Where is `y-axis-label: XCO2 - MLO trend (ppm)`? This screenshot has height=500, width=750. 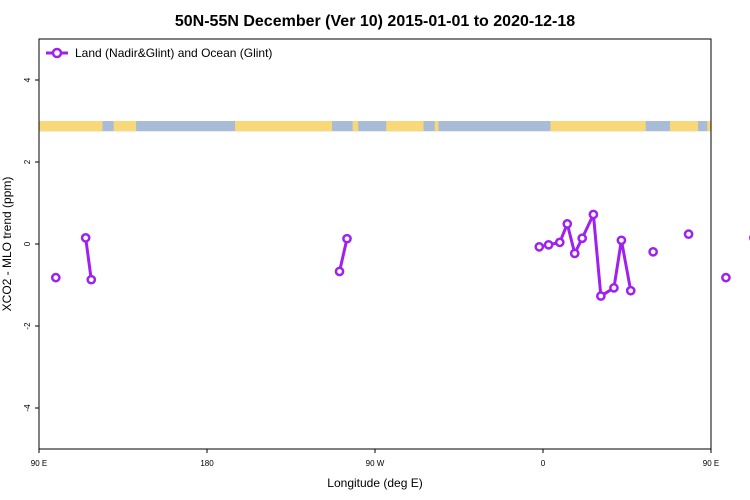
y-axis-label: XCO2 - MLO trend (ppm) is located at coordinates (7, 244).